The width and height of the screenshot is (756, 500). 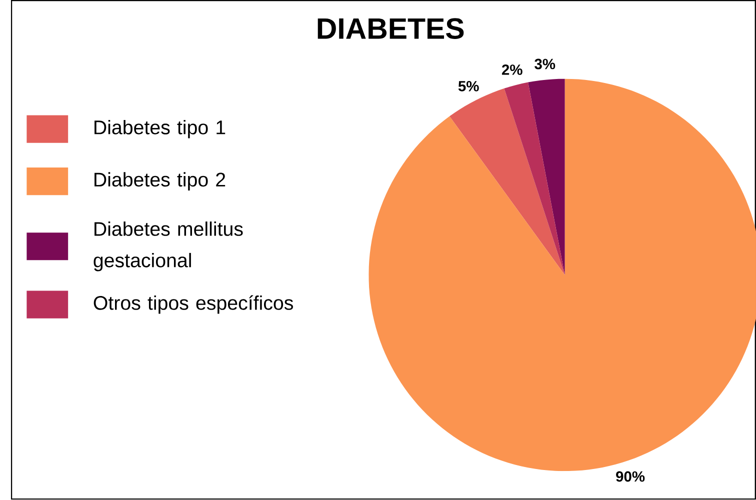 I want to click on legend-label: Diabetes mellitus gestacional, so click(x=168, y=247).